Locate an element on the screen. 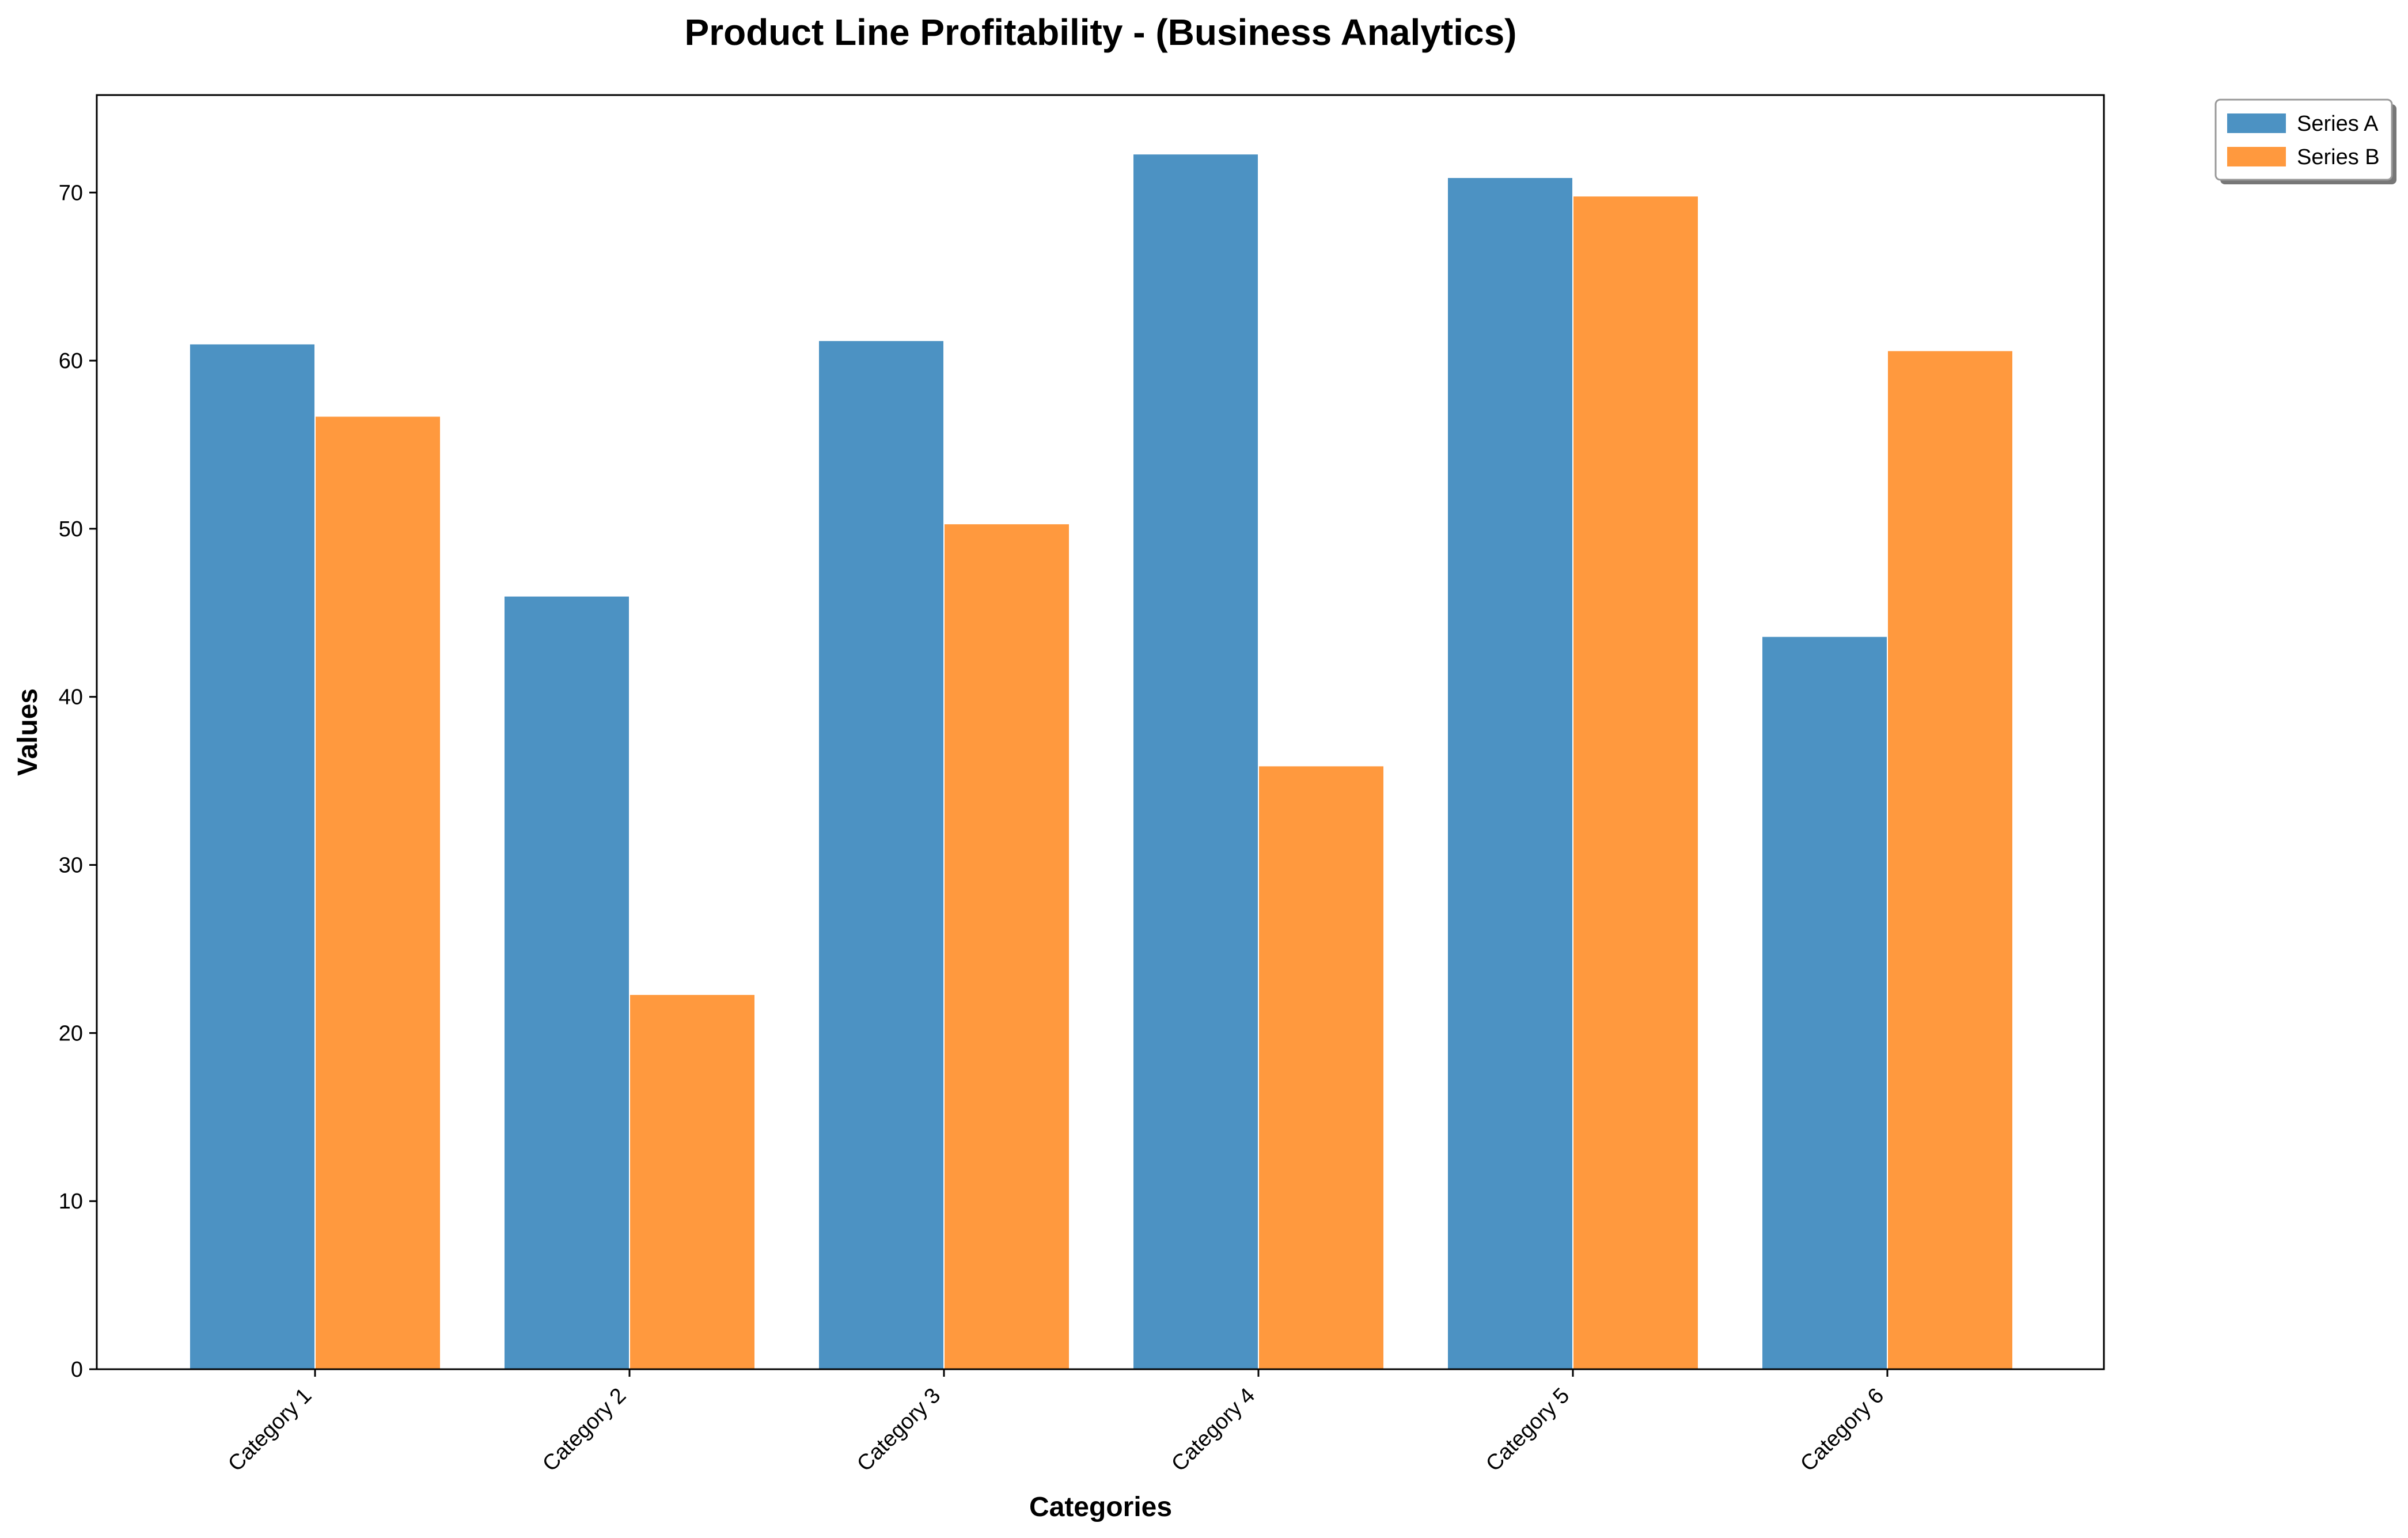 The height and width of the screenshot is (1538, 2408). x-axis-label: Categories is located at coordinates (1100, 1507).